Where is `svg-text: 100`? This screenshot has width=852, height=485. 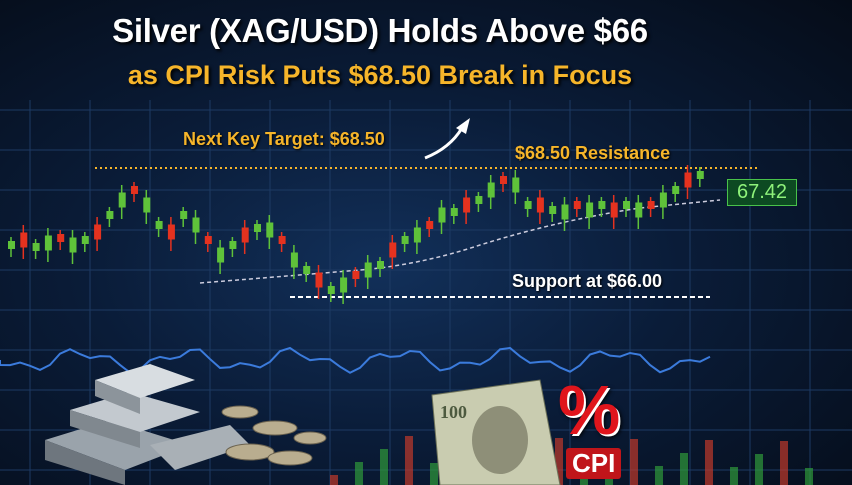
svg-text: 100 is located at coordinates (453, 412).